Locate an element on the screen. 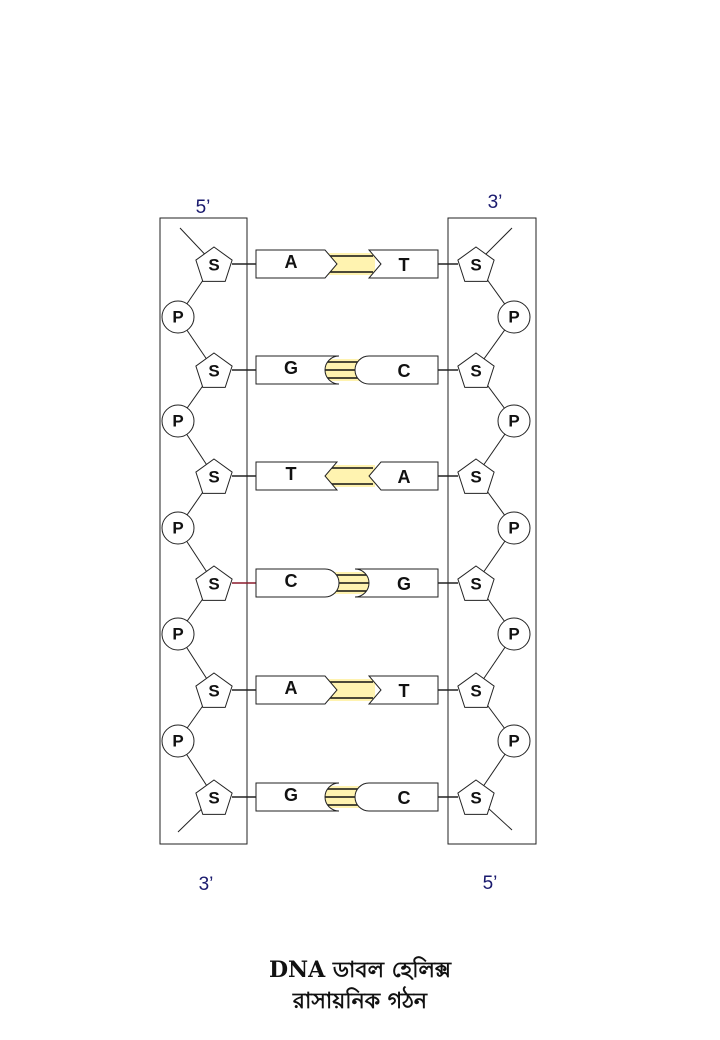  right-base-label: A is located at coordinates (404, 477).